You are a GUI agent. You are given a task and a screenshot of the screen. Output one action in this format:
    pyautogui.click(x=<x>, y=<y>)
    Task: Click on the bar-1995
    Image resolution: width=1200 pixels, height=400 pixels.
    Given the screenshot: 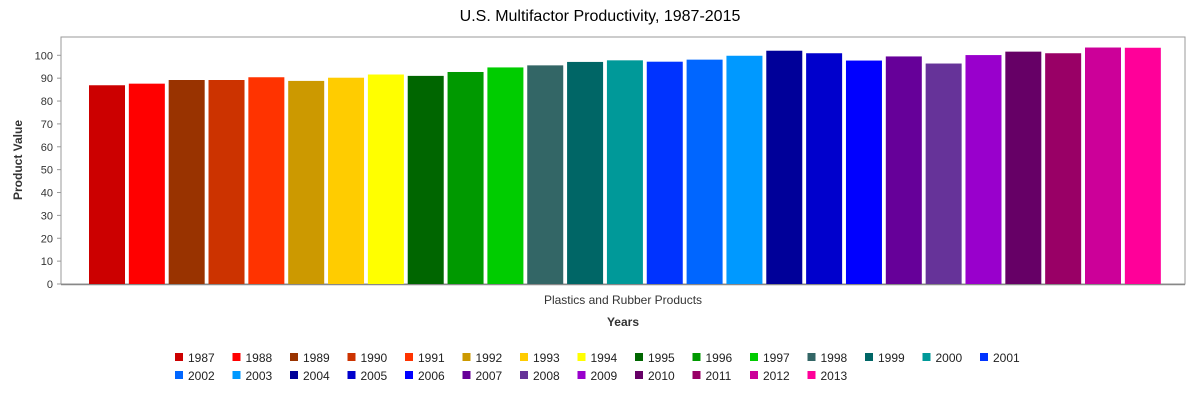 What is the action you would take?
    pyautogui.click(x=425, y=179)
    